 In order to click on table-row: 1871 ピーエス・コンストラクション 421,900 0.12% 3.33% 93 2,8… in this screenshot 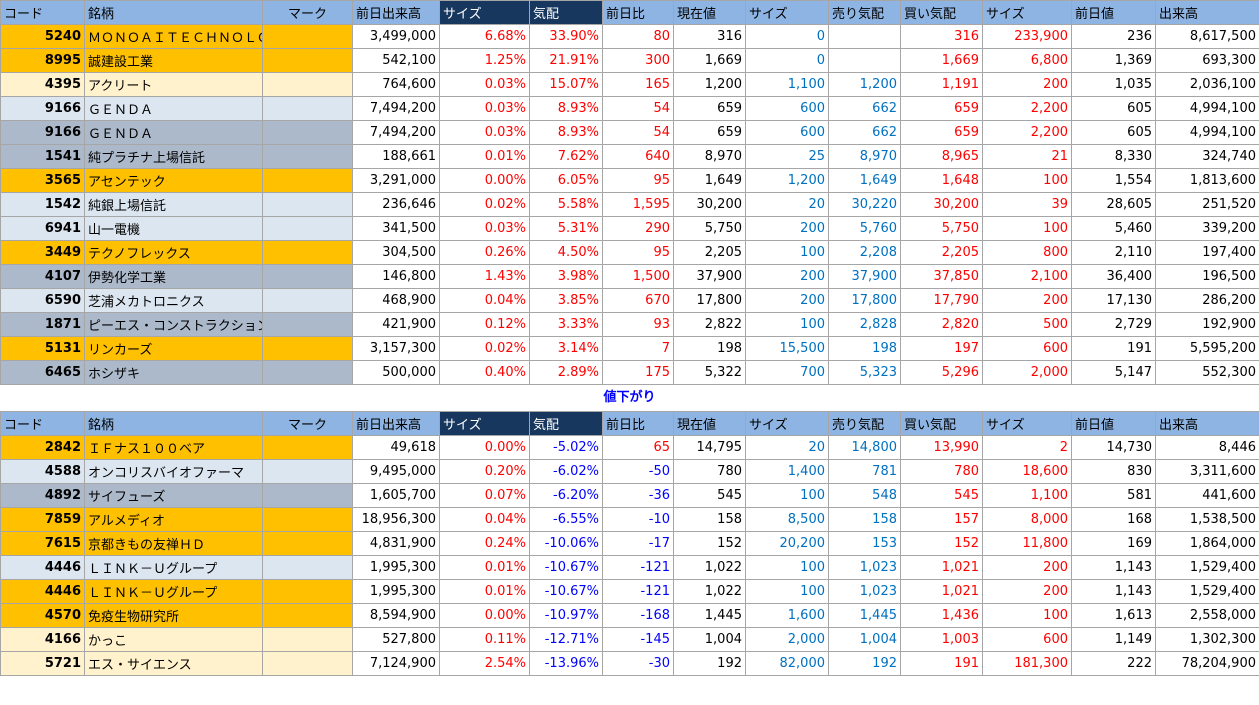, I will do `click(629, 324)`.